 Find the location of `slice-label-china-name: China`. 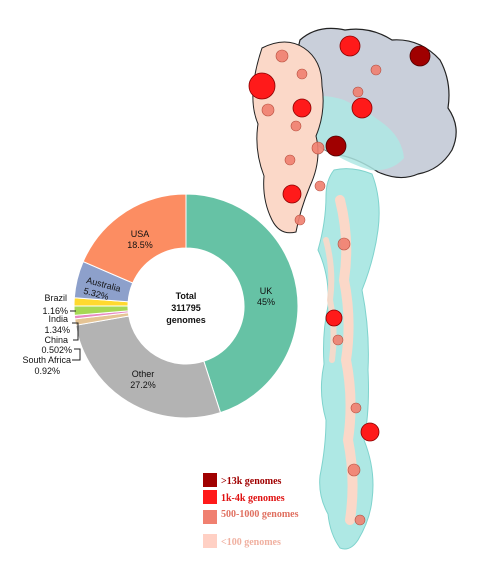

slice-label-china-name: China is located at coordinates (56, 340).